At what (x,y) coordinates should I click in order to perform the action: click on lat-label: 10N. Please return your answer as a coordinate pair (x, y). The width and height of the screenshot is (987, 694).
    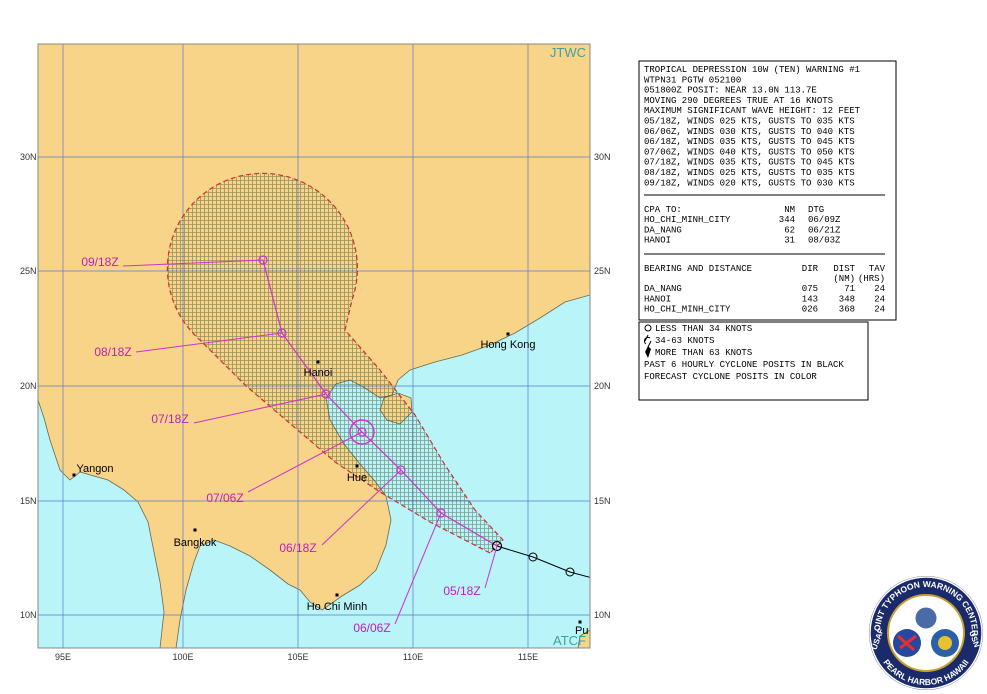
    Looking at the image, I should click on (28, 615).